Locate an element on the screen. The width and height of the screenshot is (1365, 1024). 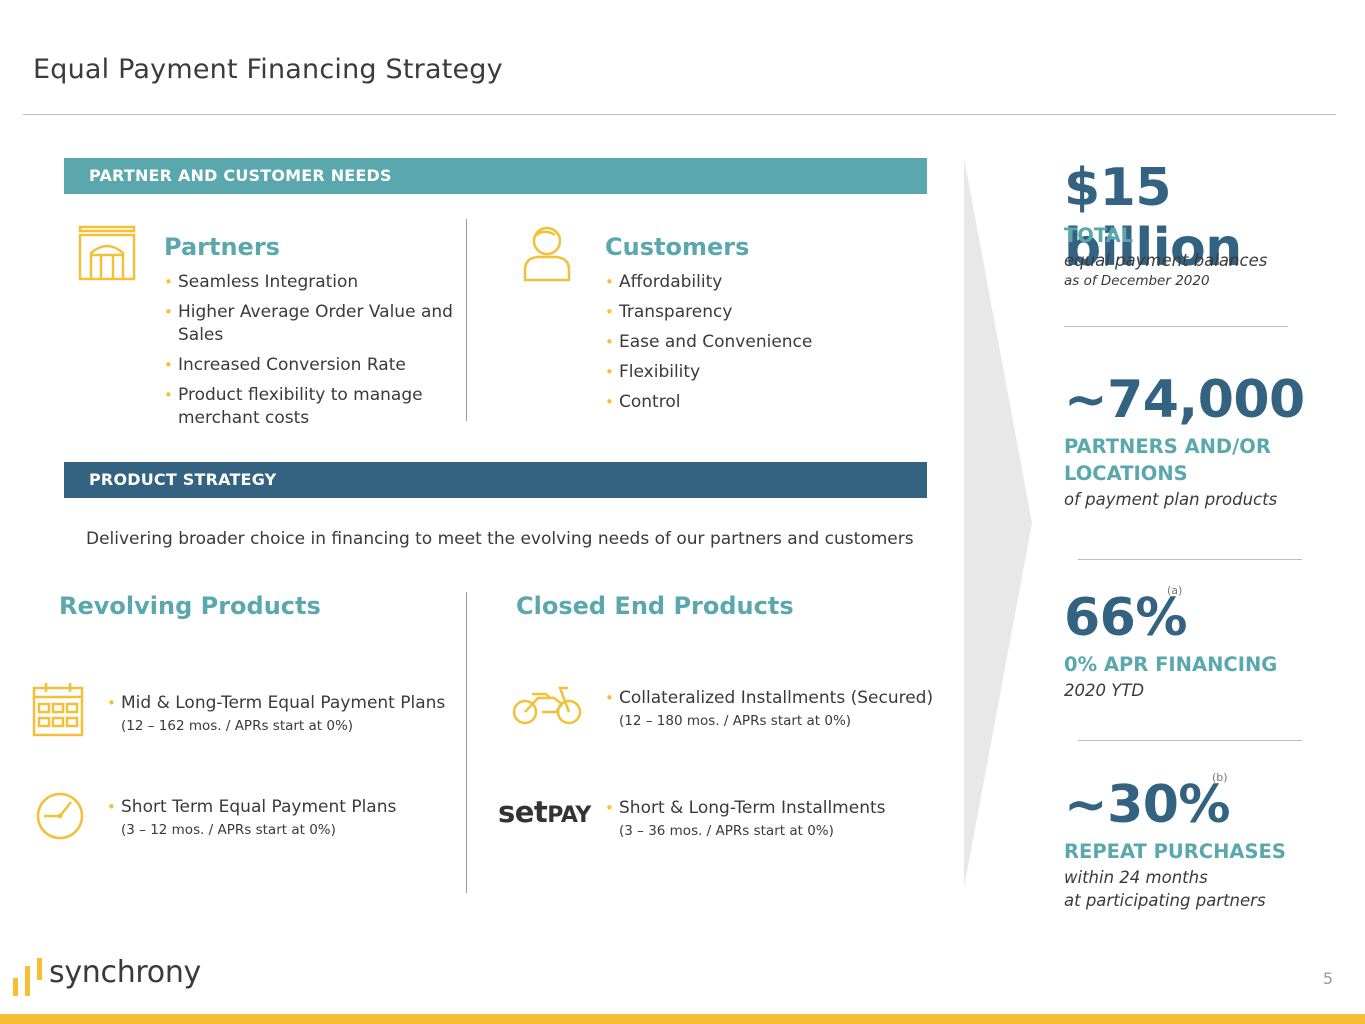
list-item: Control is located at coordinates (755, 402).